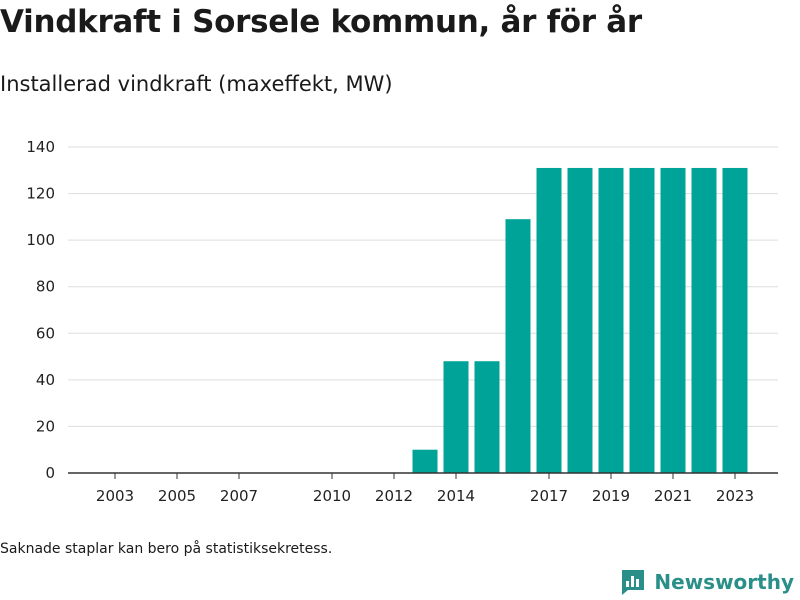 This screenshot has width=800, height=600. I want to click on bar-2022, so click(704, 320).